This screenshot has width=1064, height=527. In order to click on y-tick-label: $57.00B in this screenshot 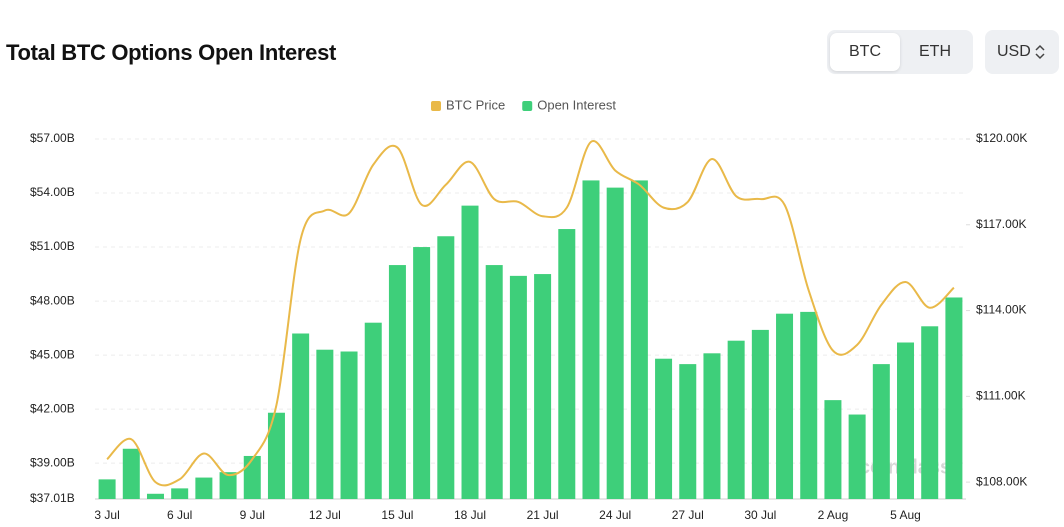, I will do `click(52, 138)`.